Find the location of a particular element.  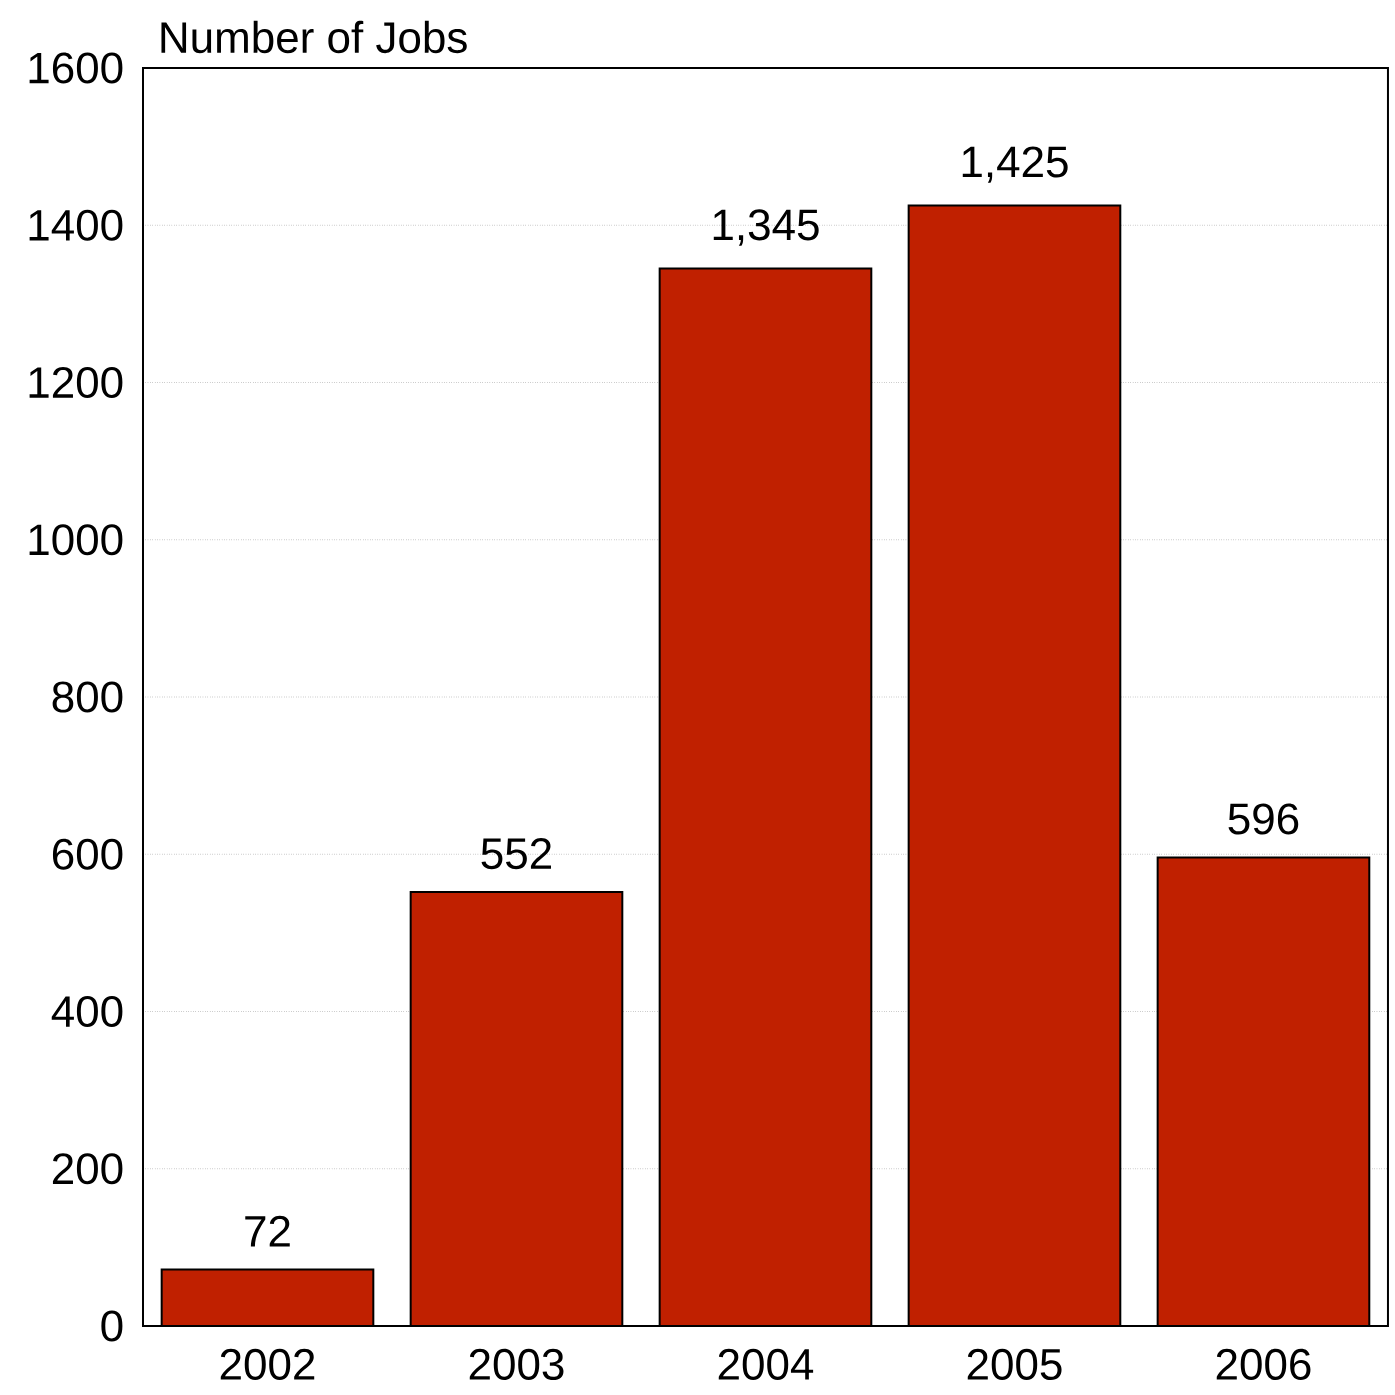

y-tick-label: 0 is located at coordinates (112, 1326).